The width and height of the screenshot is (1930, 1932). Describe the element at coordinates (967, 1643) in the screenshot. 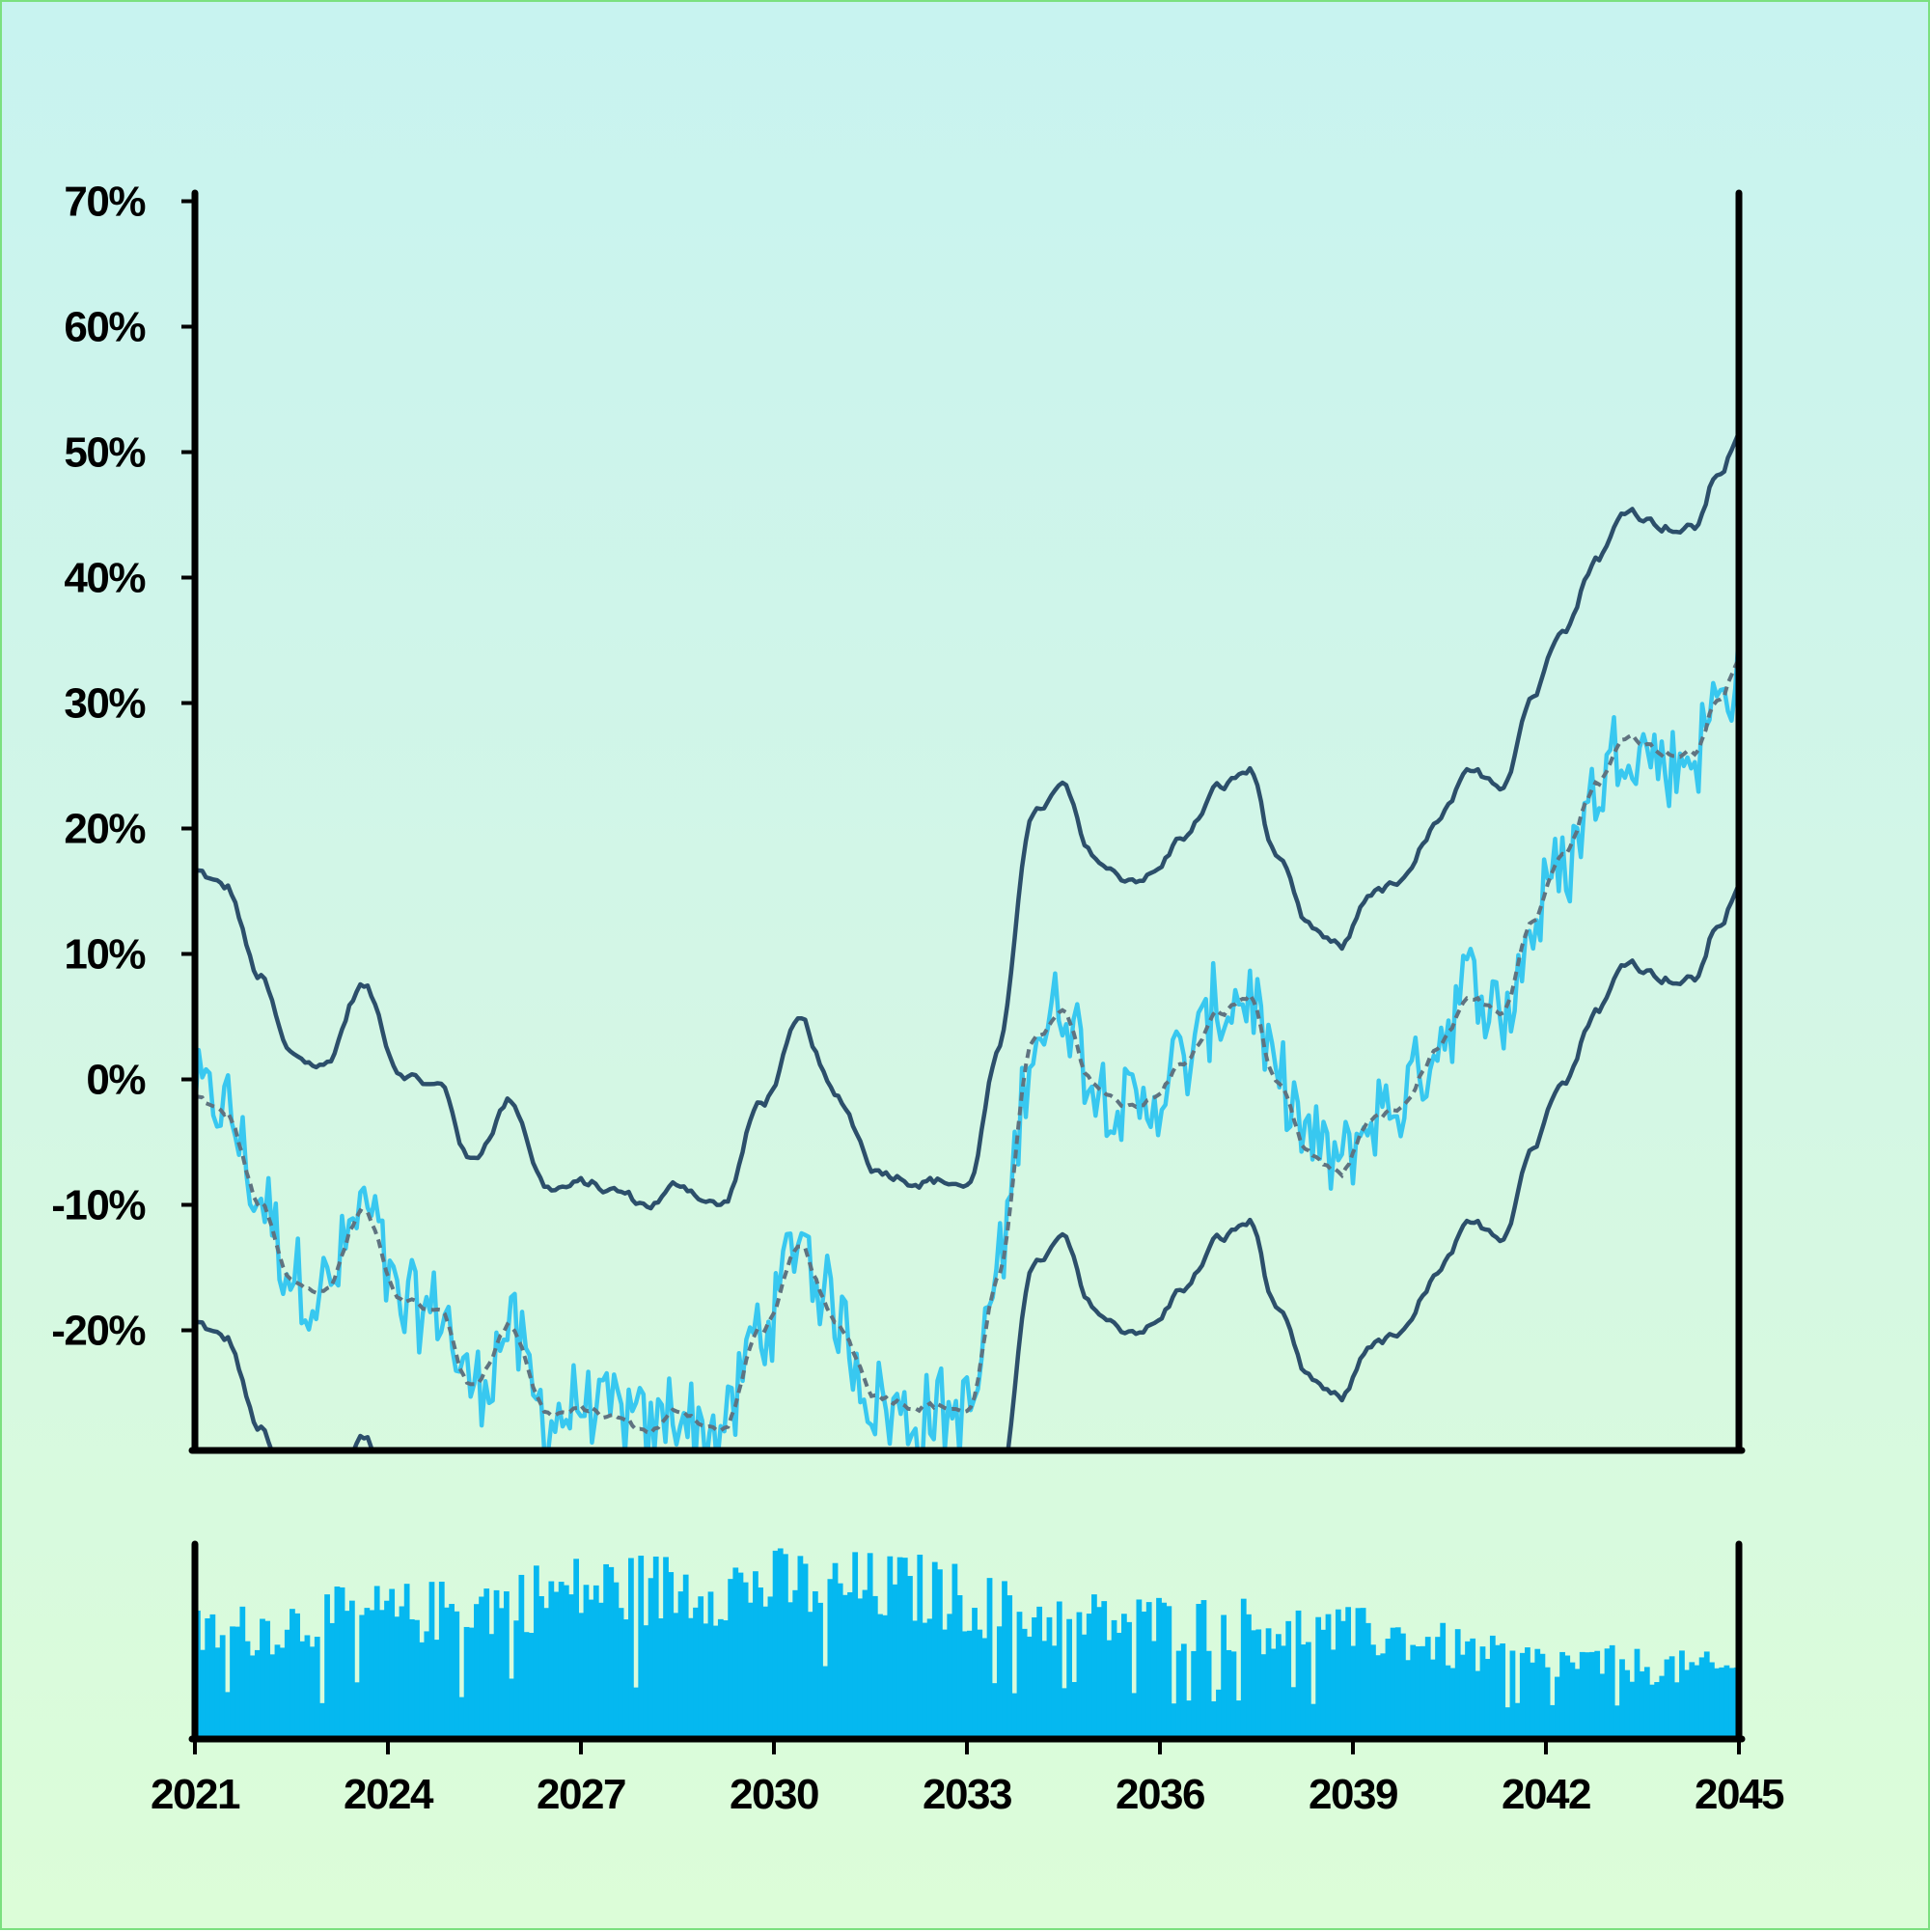

I see `volume-bars` at that location.